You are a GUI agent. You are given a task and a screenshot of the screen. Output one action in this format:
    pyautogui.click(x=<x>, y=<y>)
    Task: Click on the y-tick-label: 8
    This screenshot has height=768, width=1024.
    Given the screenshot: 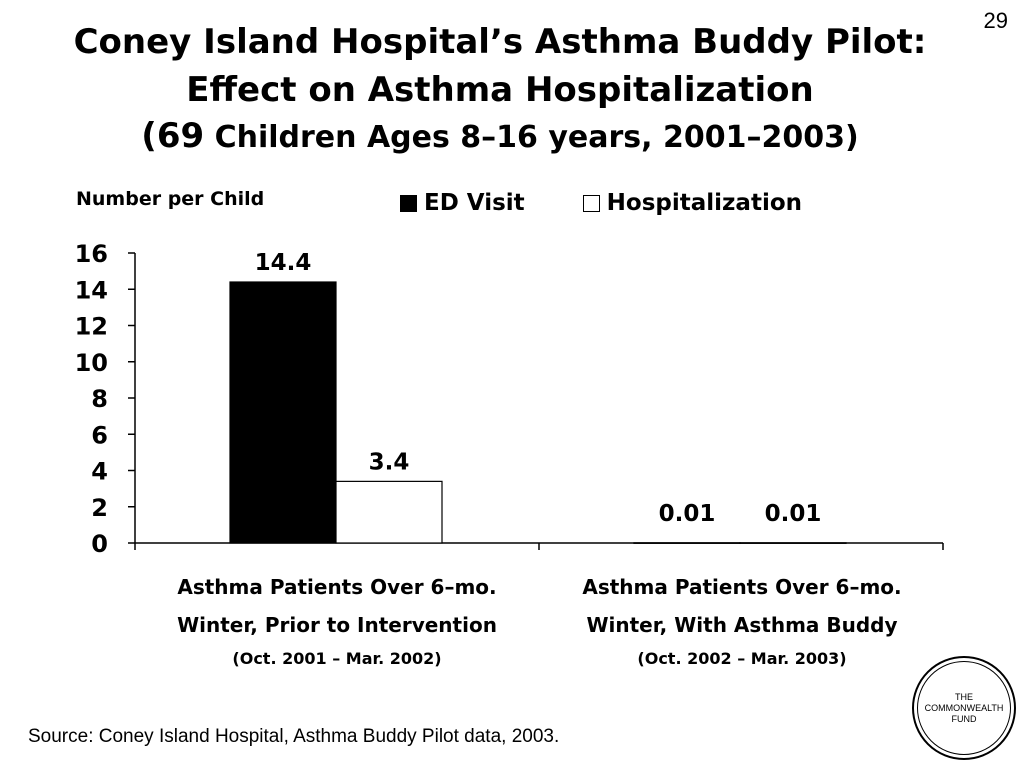 What is the action you would take?
    pyautogui.click(x=99, y=399)
    